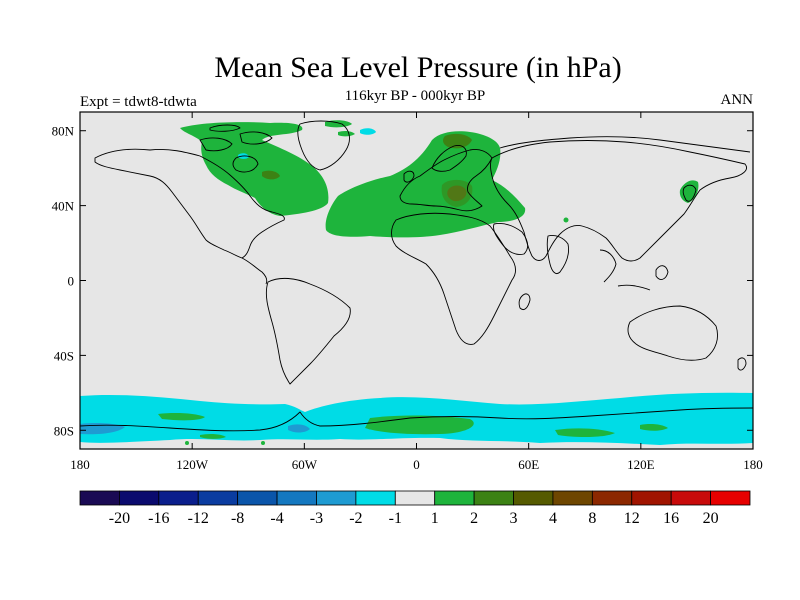 The width and height of the screenshot is (800, 600). Describe the element at coordinates (355, 518) in the screenshot. I see `colorbar-label: -2` at that location.